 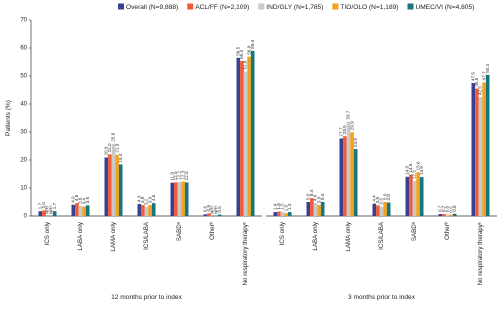 What do you see at coordinates (308, 196) in the screenshot?
I see `data-label: 5.0` at bounding box center [308, 196].